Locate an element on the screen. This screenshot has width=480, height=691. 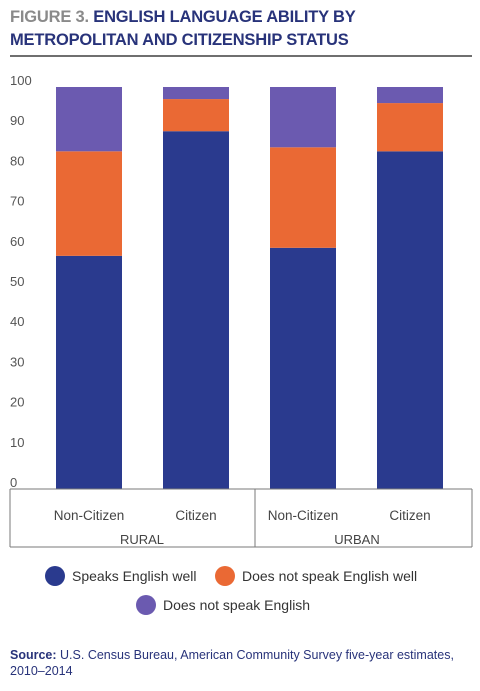
y-tick-label: 0 is located at coordinates (13, 482).